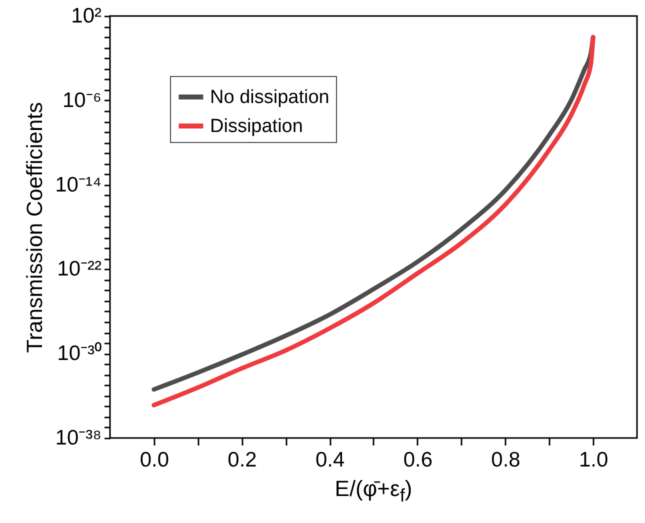 Image resolution: width=645 pixels, height=523 pixels. I want to click on x-tick-label: 0.8, so click(505, 460).